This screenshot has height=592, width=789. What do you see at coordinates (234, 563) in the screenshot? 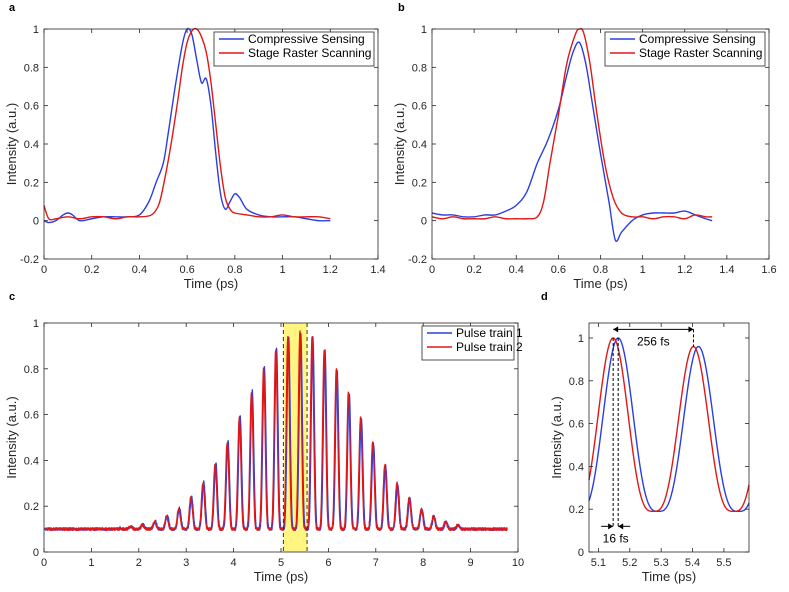
I see `x-tick-label: 4` at bounding box center [234, 563].